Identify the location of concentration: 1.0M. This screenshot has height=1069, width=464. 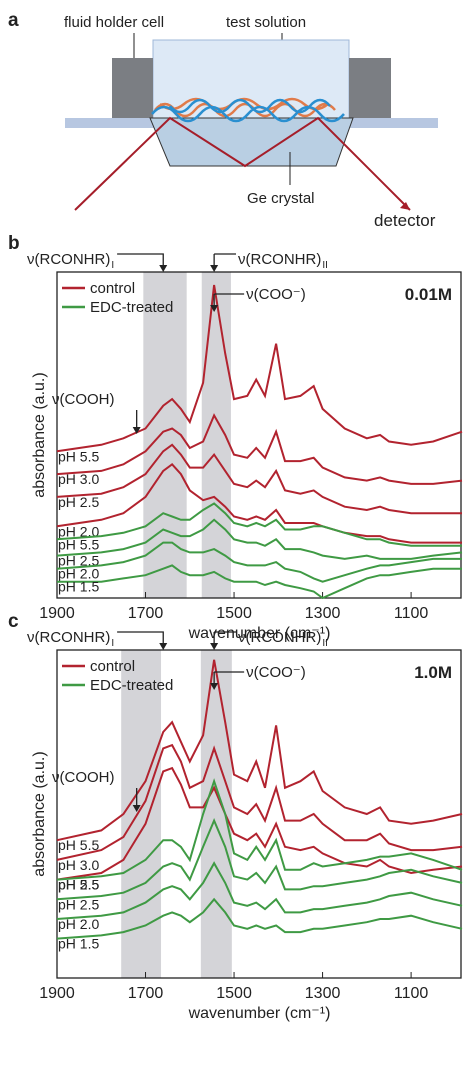
(433, 672).